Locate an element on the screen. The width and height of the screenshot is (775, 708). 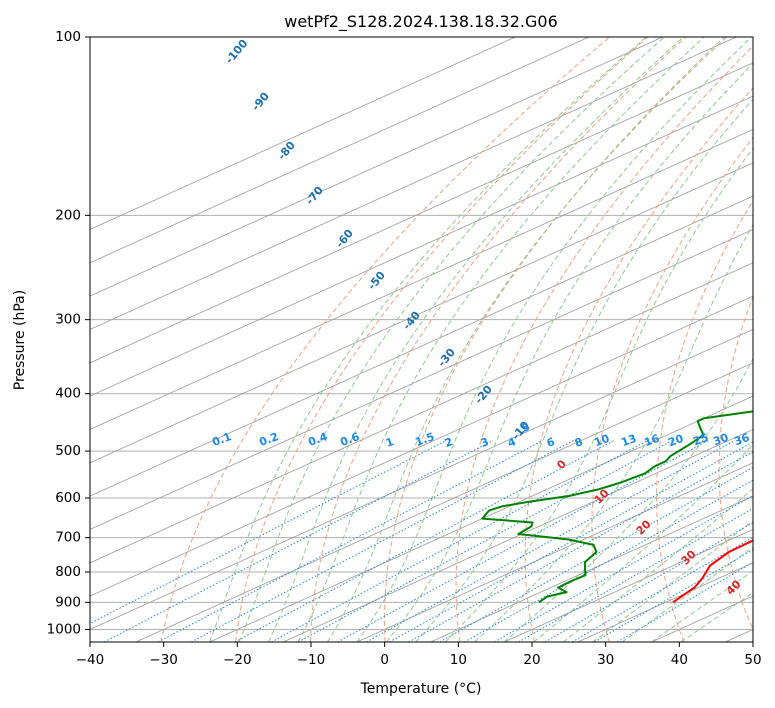
mixing-ratio-label: 3 is located at coordinates (485, 442).